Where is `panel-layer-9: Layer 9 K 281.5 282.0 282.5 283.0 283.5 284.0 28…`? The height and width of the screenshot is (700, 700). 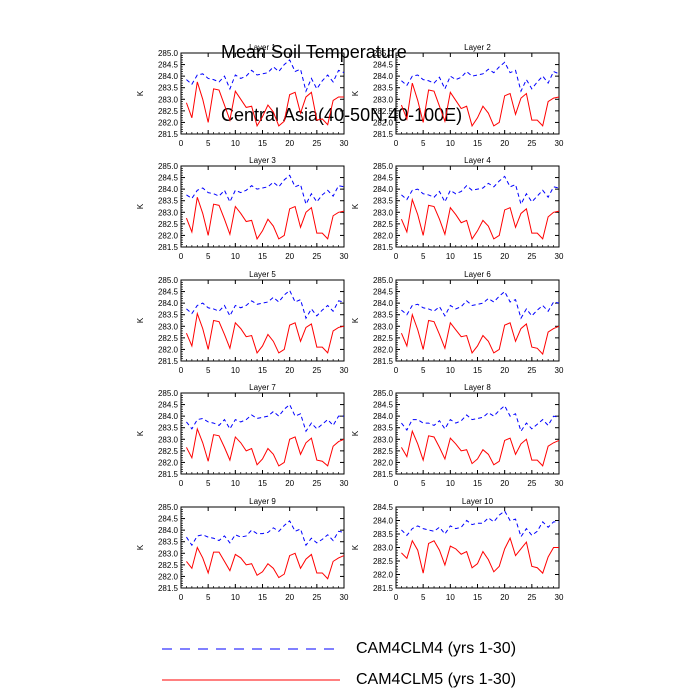 panel-layer-9: Layer 9 K 281.5 282.0 282.5 283.0 283.5 284.0 28… is located at coordinates (242, 549).